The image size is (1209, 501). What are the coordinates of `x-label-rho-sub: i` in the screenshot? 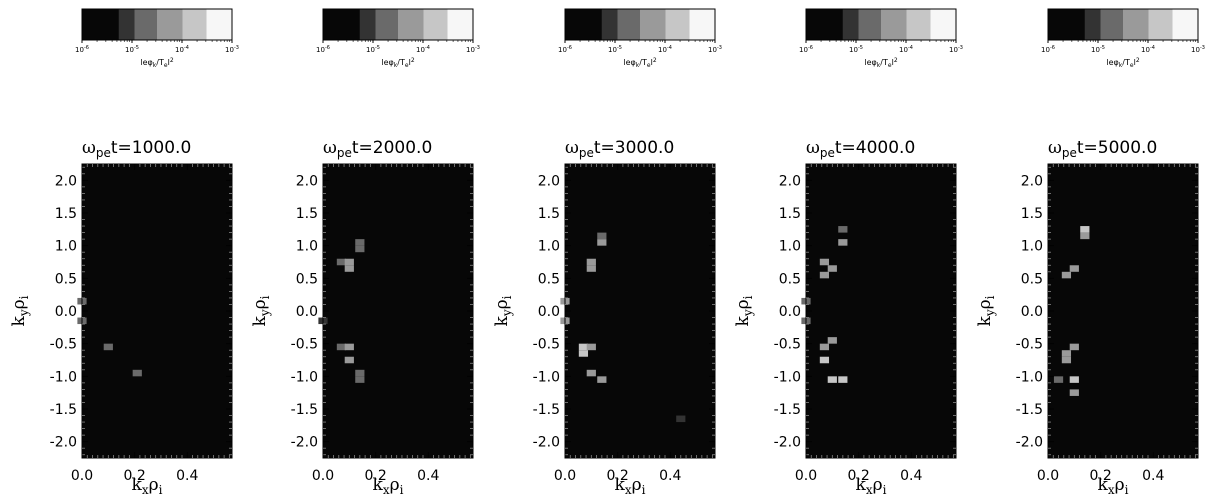 It's located at (1127, 490).